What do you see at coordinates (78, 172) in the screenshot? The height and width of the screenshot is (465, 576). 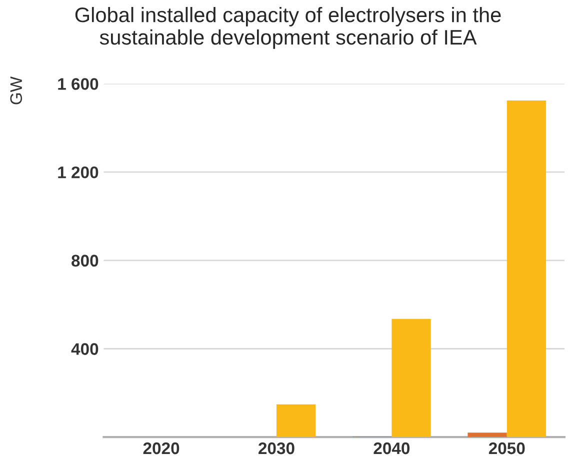 I see `y-tick-label: 1 200` at bounding box center [78, 172].